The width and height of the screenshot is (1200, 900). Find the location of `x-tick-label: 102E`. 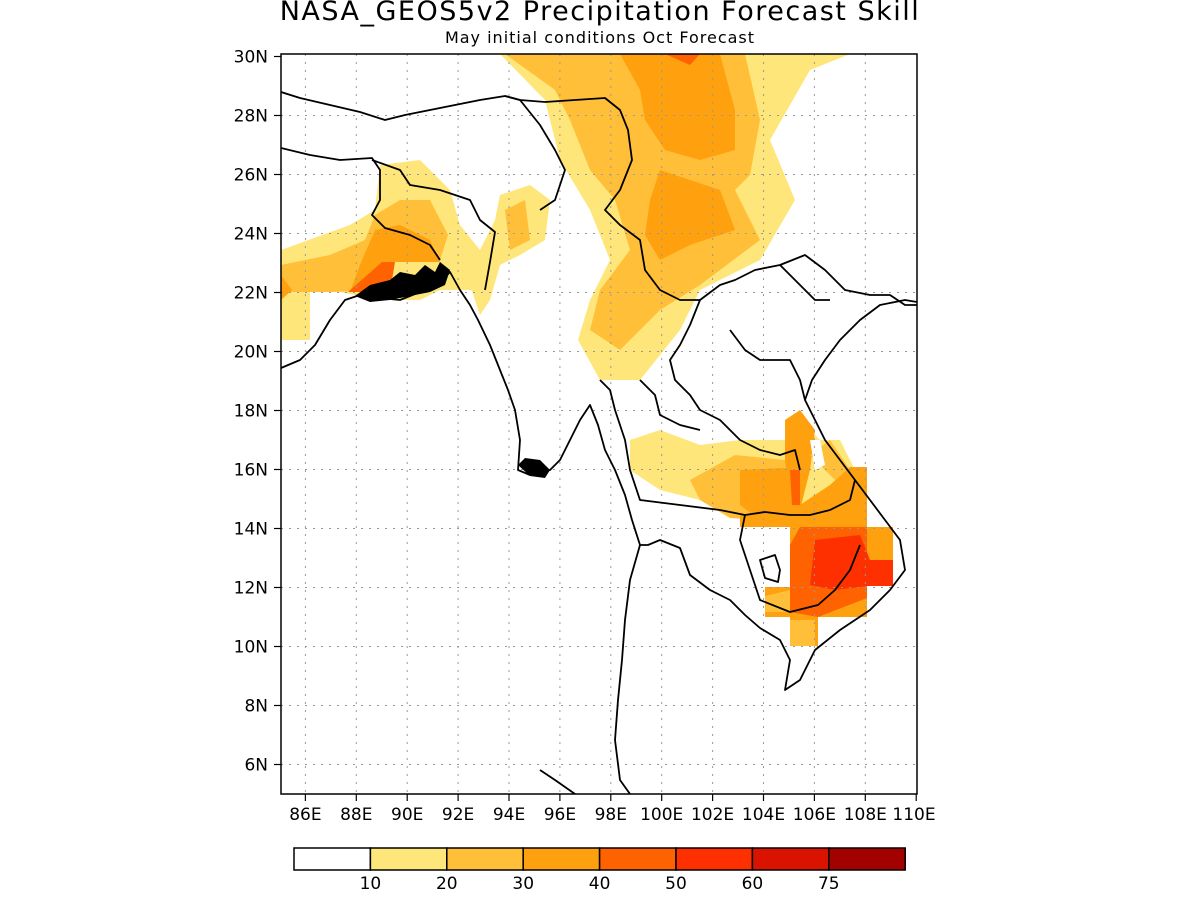

x-tick-label: 102E is located at coordinates (712, 815).